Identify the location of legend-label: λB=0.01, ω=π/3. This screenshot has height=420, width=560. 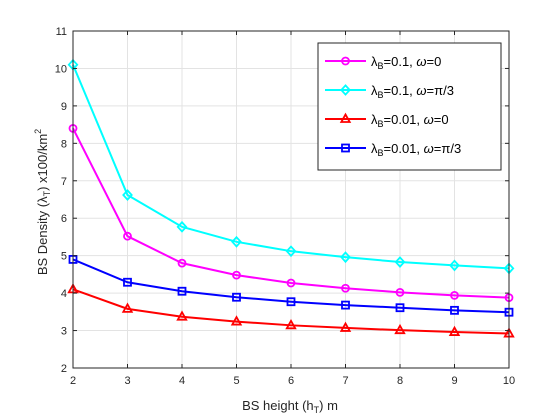
(416, 149).